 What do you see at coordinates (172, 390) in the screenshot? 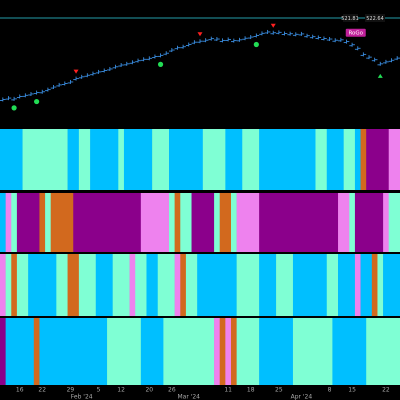
I see `x-tick-label: 26` at bounding box center [172, 390].